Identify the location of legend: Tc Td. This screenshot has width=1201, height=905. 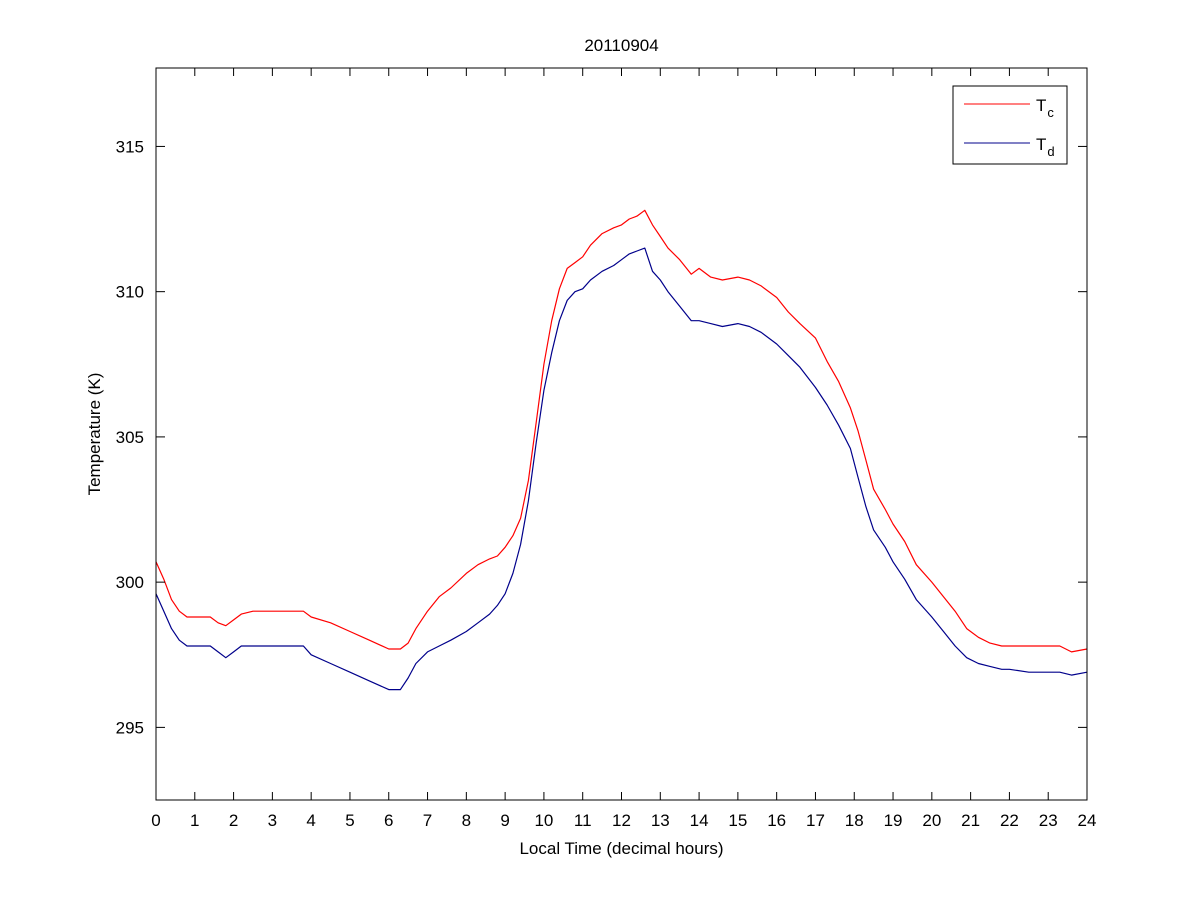
(1010, 125).